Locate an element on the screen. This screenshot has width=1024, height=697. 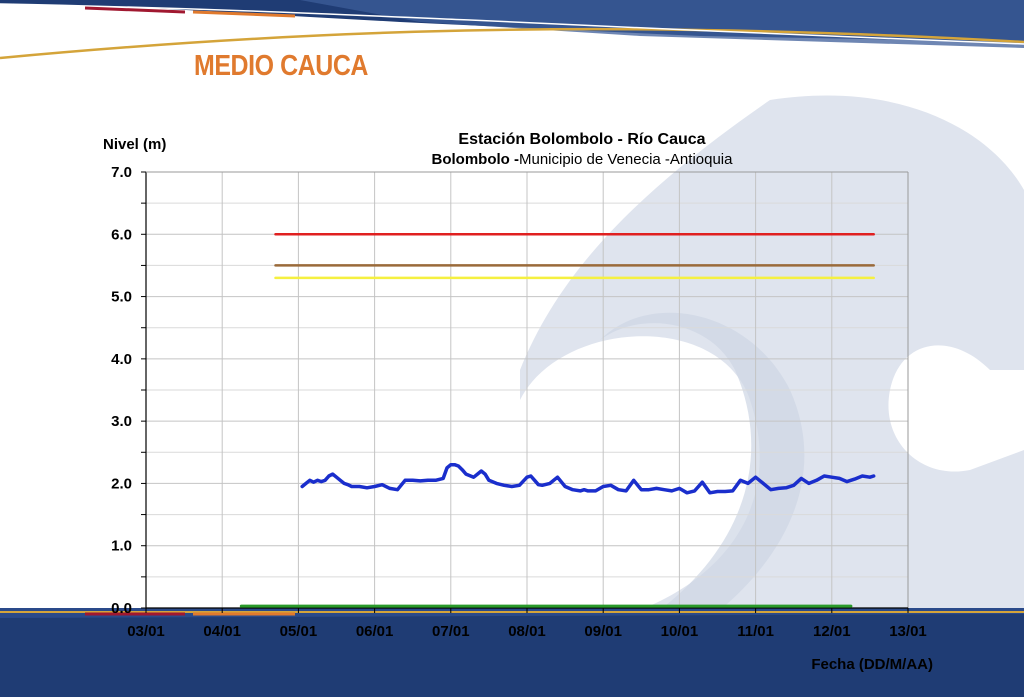
x-tick-label: 05/01 is located at coordinates (299, 631).